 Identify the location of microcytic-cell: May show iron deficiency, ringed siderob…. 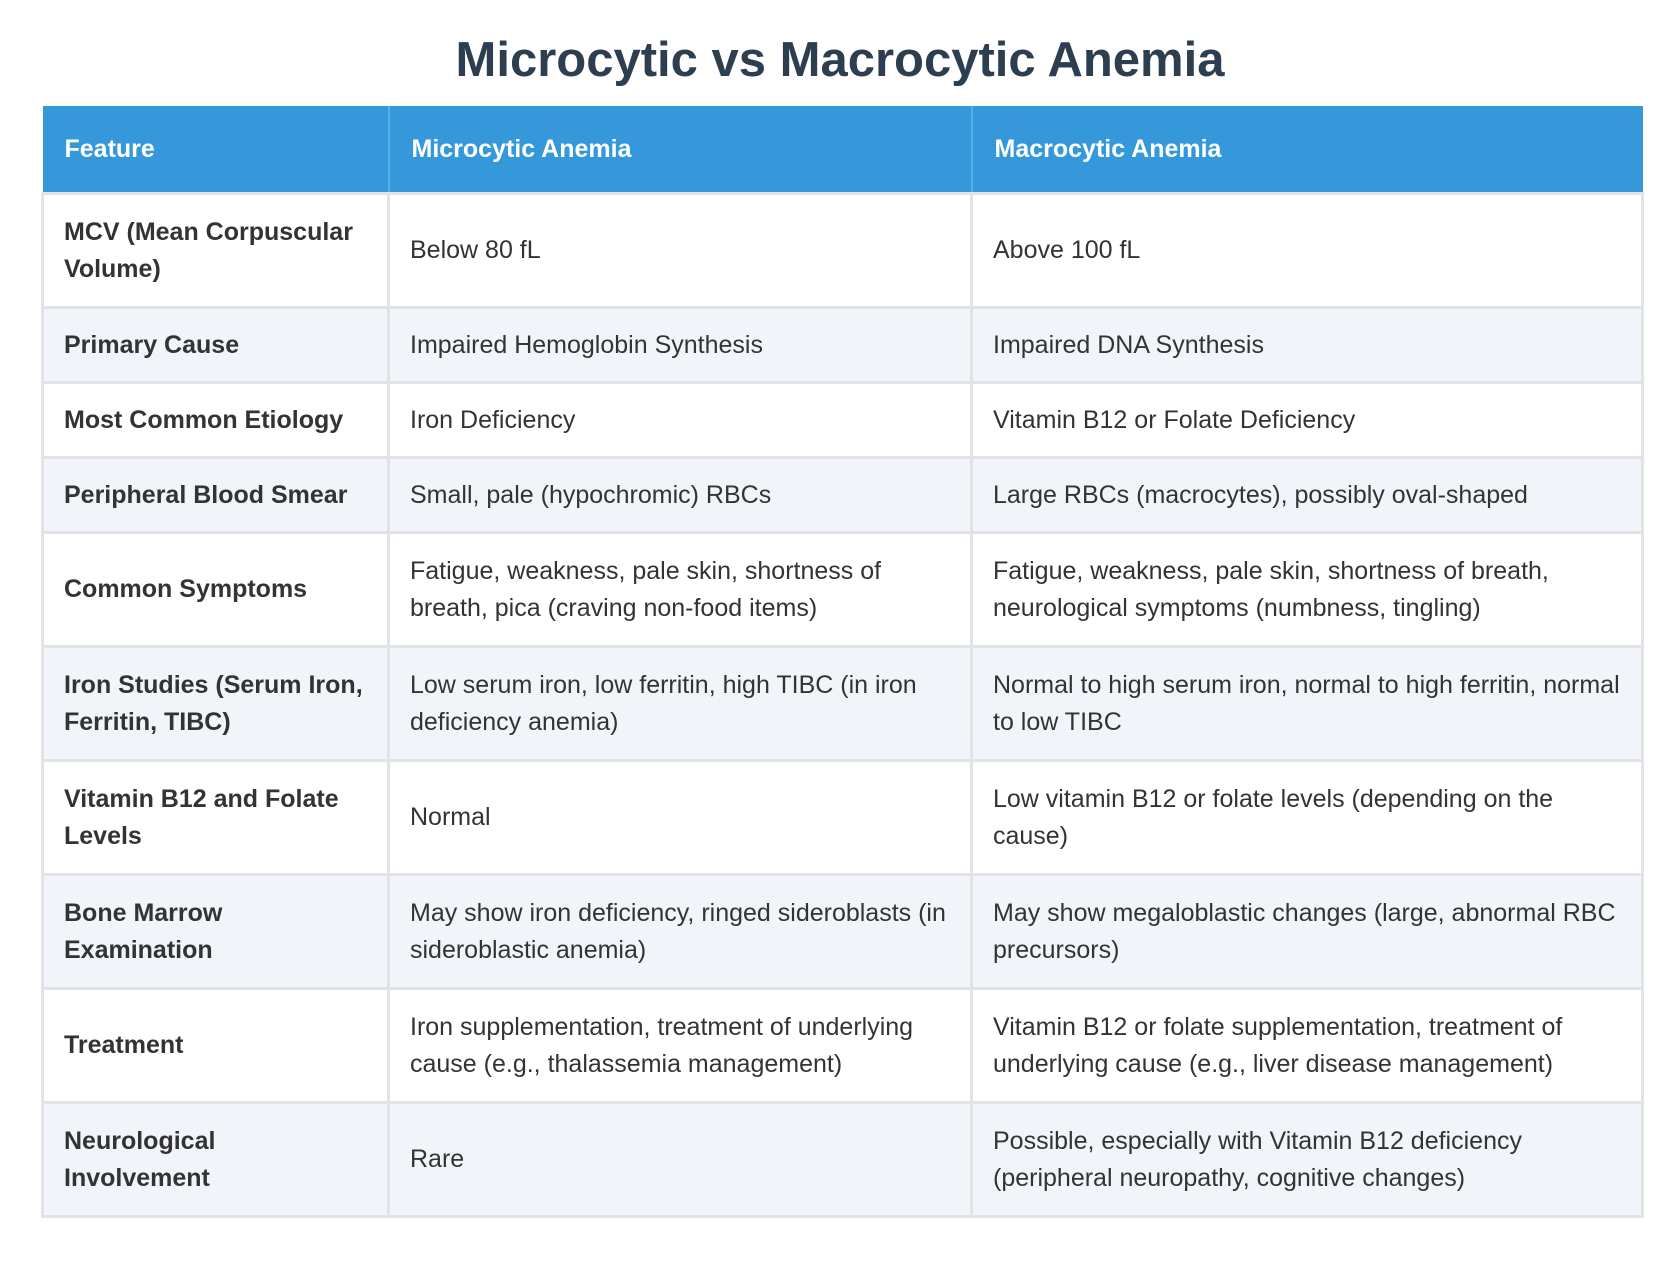
(680, 931).